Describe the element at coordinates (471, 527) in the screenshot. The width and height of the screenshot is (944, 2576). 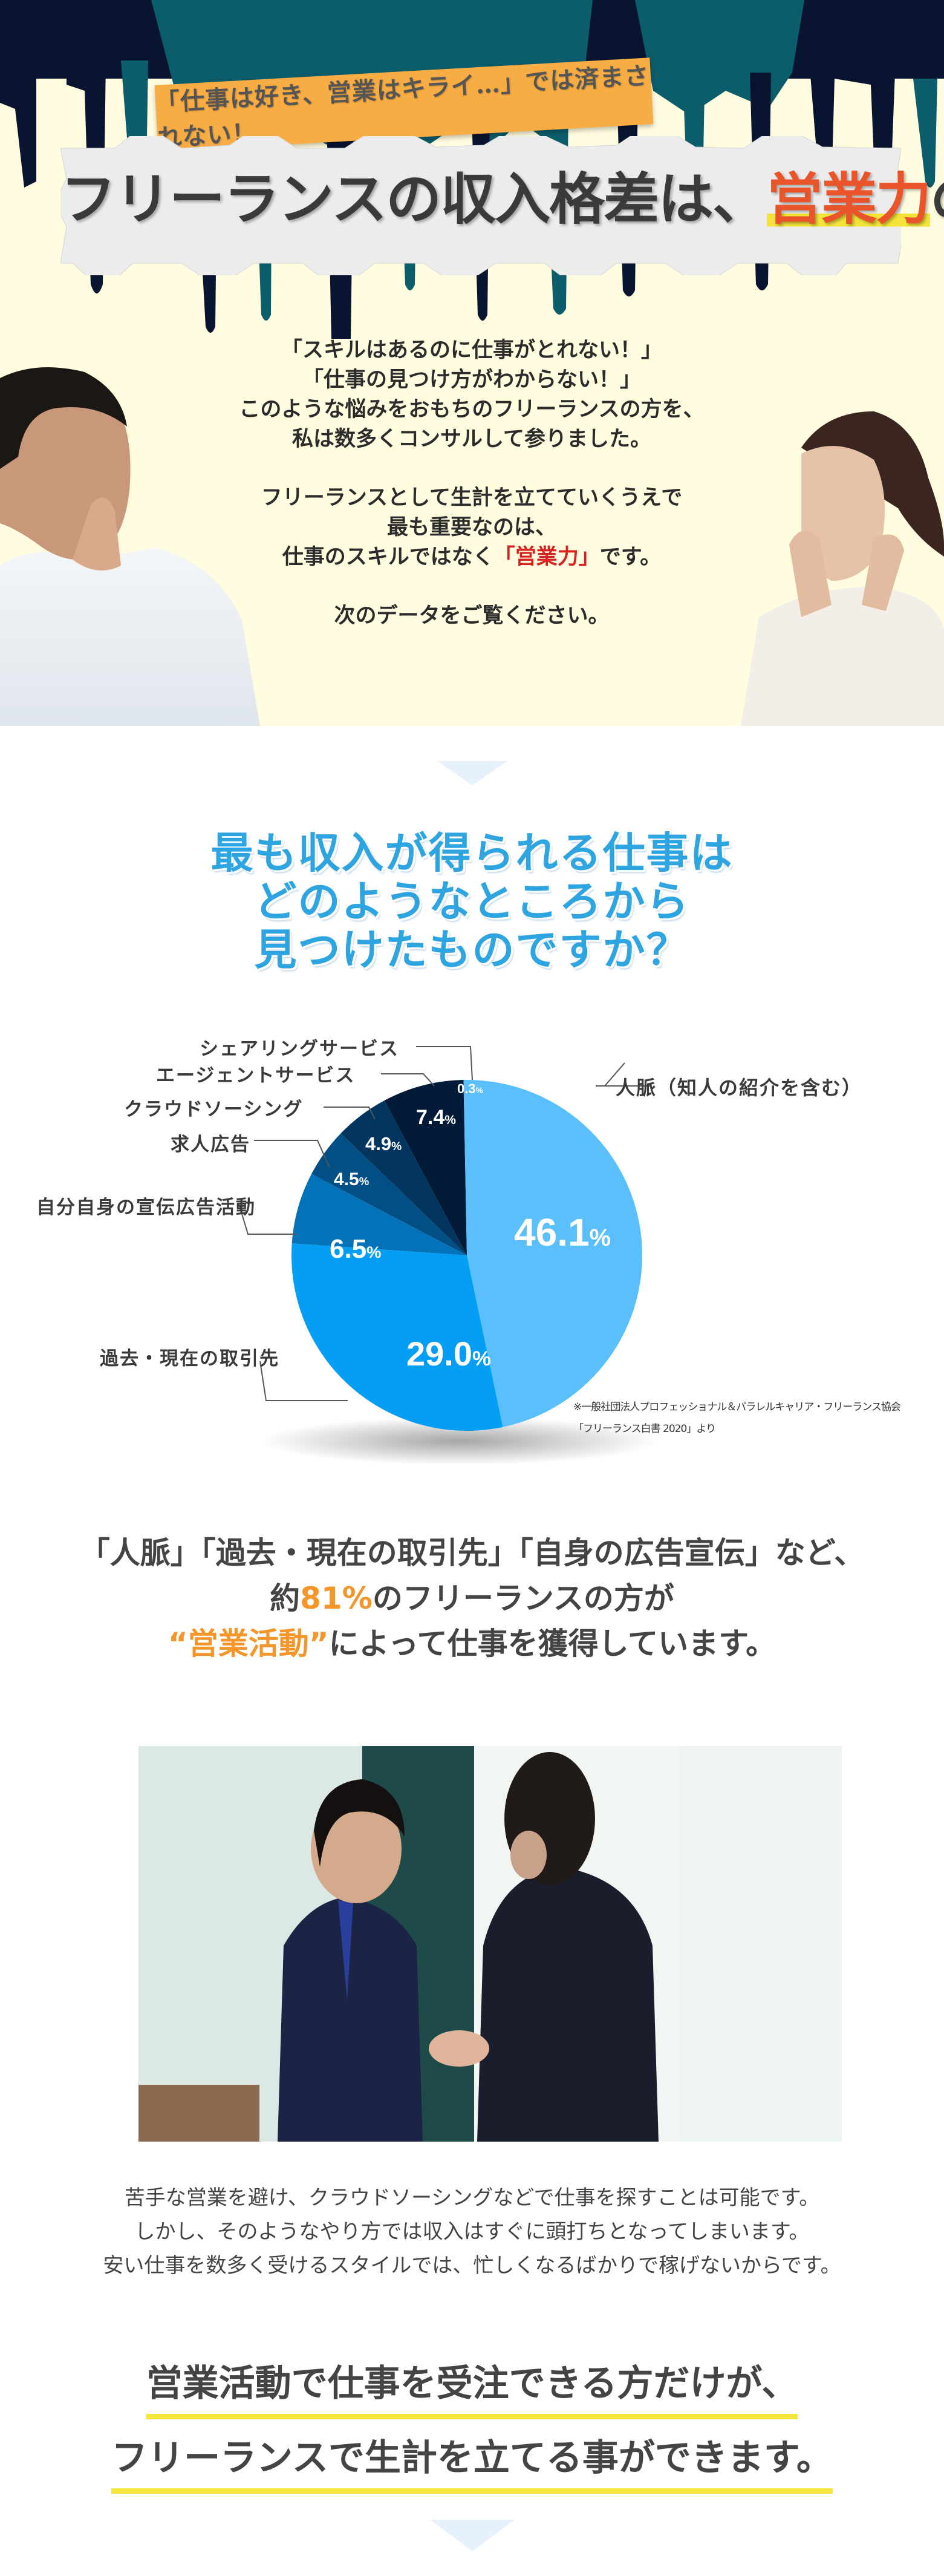
I see `hero-copy-line: 最も重要なのは、` at that location.